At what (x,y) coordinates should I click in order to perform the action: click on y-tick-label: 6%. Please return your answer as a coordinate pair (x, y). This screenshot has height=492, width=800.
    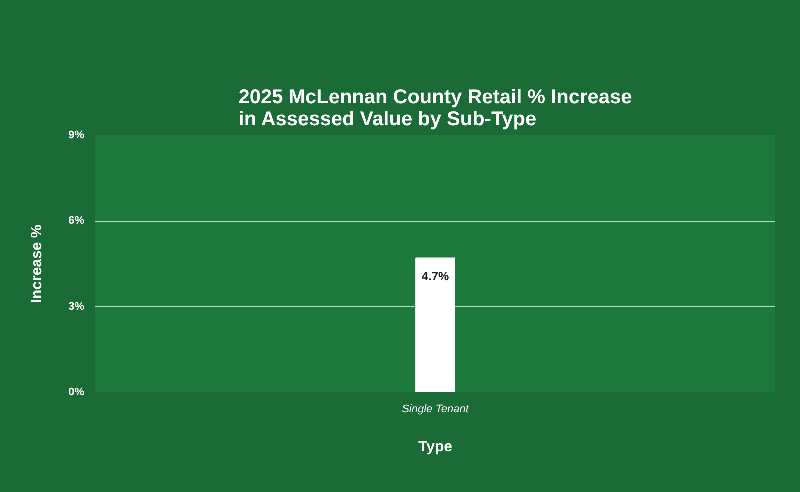
    Looking at the image, I should click on (76, 221).